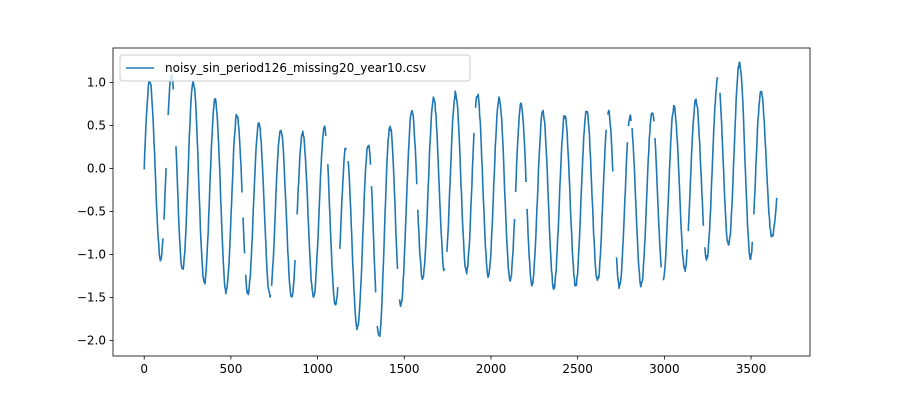  Describe the element at coordinates (96, 82) in the screenshot. I see `y-tick-label: 1.0` at that location.